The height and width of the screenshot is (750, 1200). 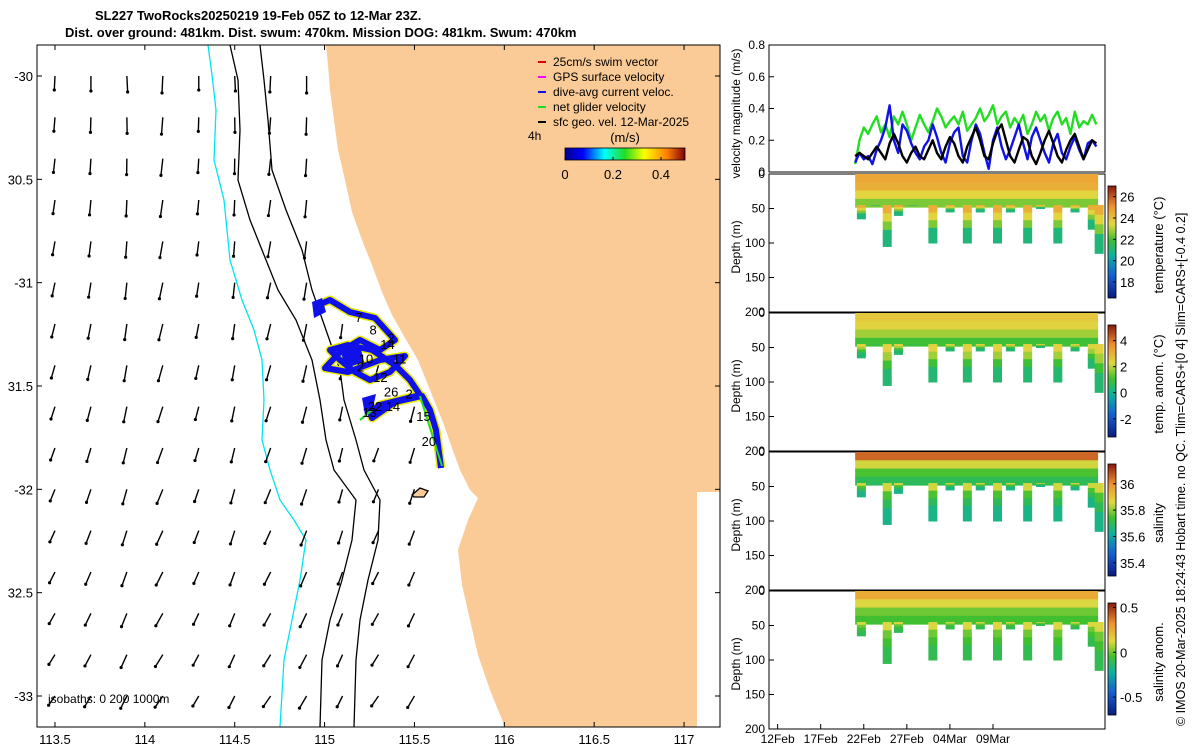 I want to click on time-step-label: 4h, so click(x=534, y=136).